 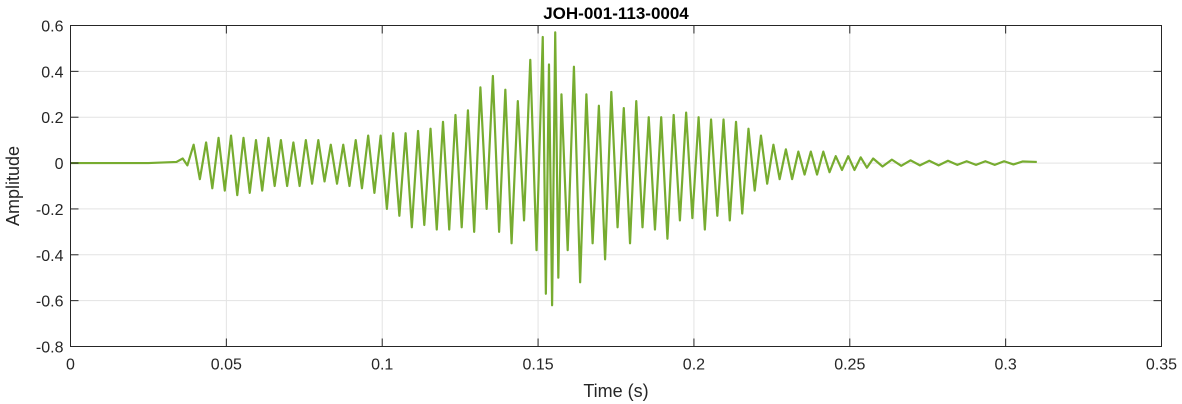 What do you see at coordinates (50, 348) in the screenshot?
I see `y-tick-label: -0.8` at bounding box center [50, 348].